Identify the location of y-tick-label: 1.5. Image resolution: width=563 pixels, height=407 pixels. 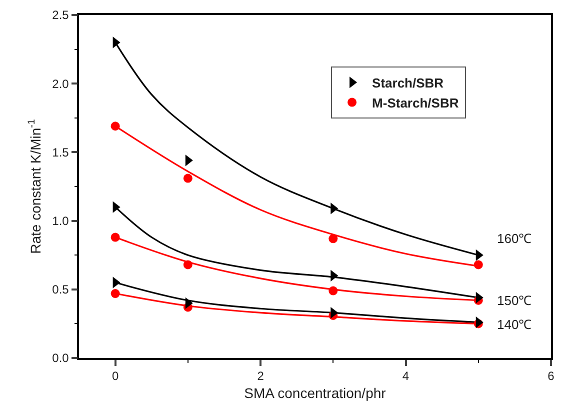
(61, 152).